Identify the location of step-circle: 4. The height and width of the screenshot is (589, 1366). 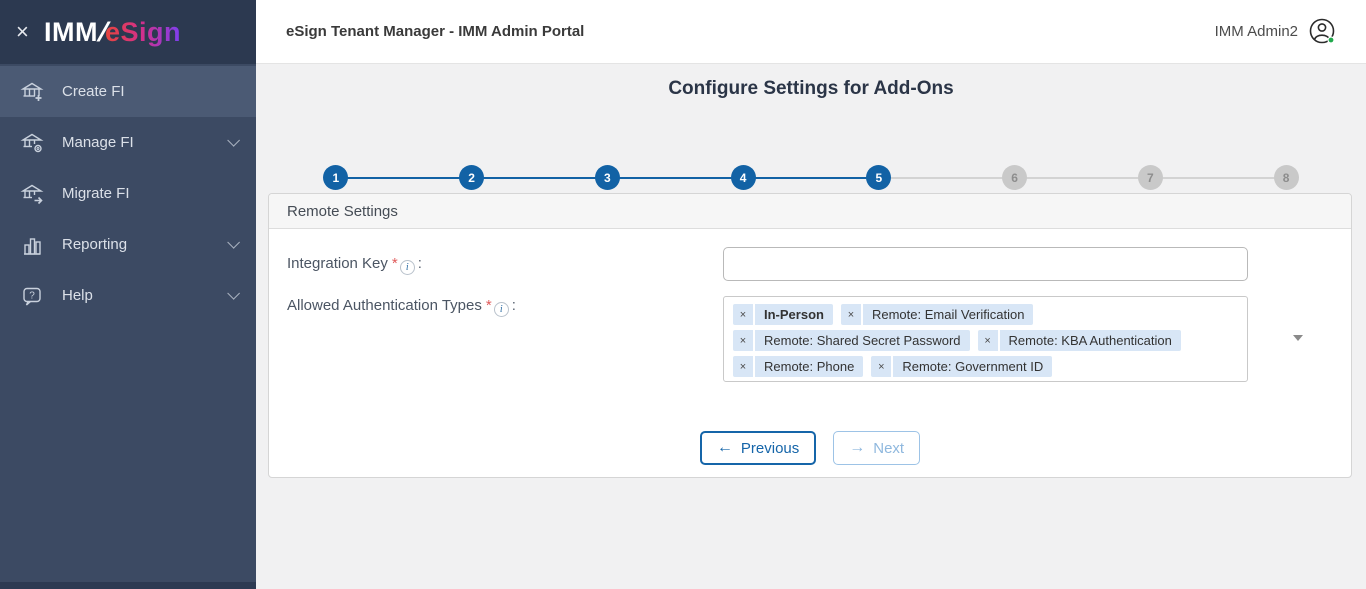
(743, 177).